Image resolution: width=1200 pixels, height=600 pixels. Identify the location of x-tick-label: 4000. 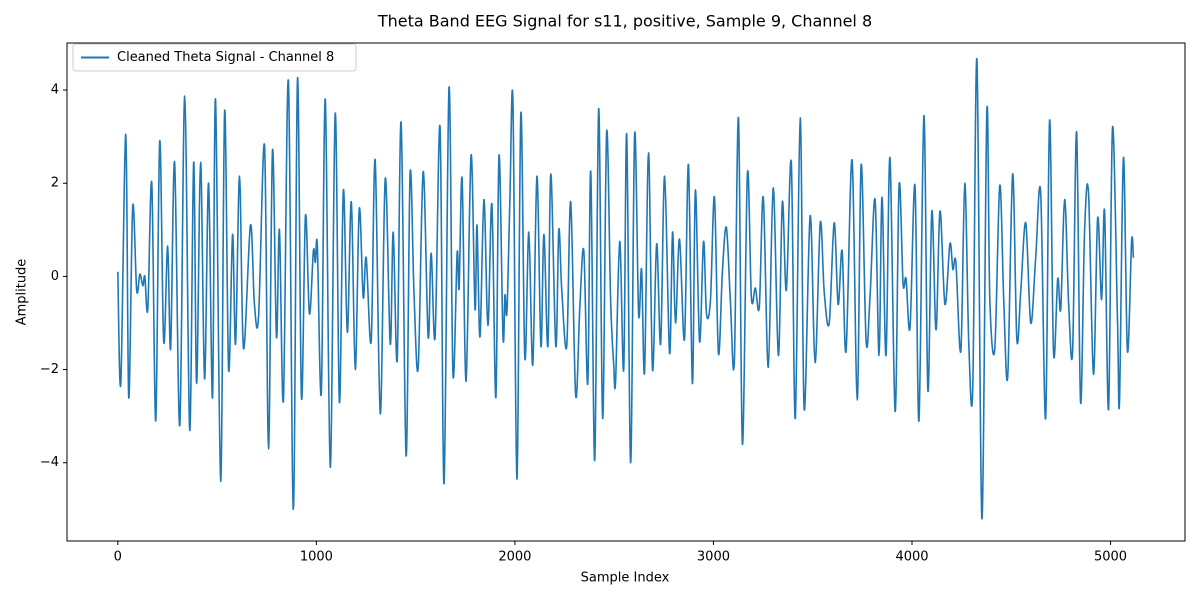
(911, 557).